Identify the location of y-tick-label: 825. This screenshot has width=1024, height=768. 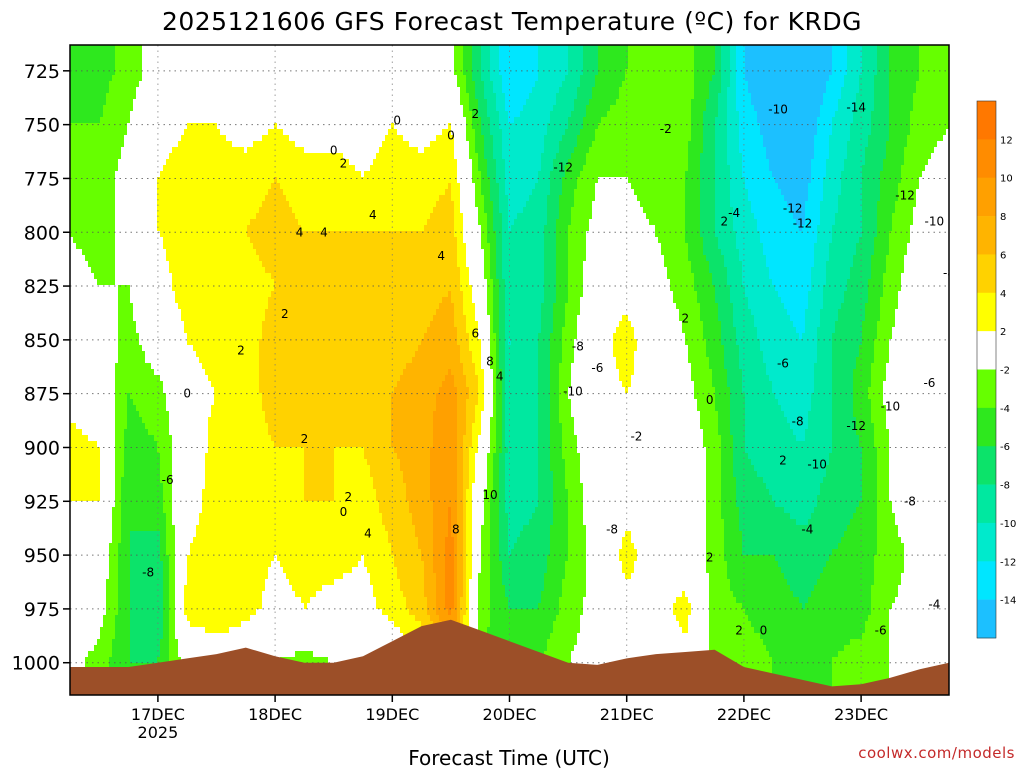
(42, 287).